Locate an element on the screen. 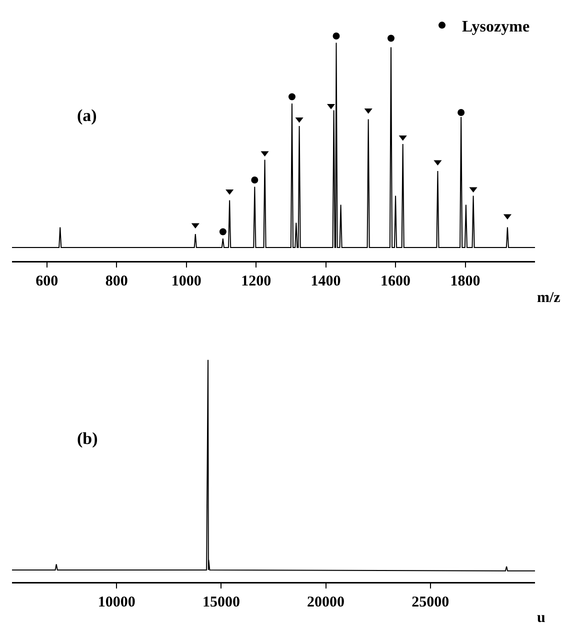 Image resolution: width=575 pixels, height=643 pixels. x-tick-label: 25000 is located at coordinates (431, 602).